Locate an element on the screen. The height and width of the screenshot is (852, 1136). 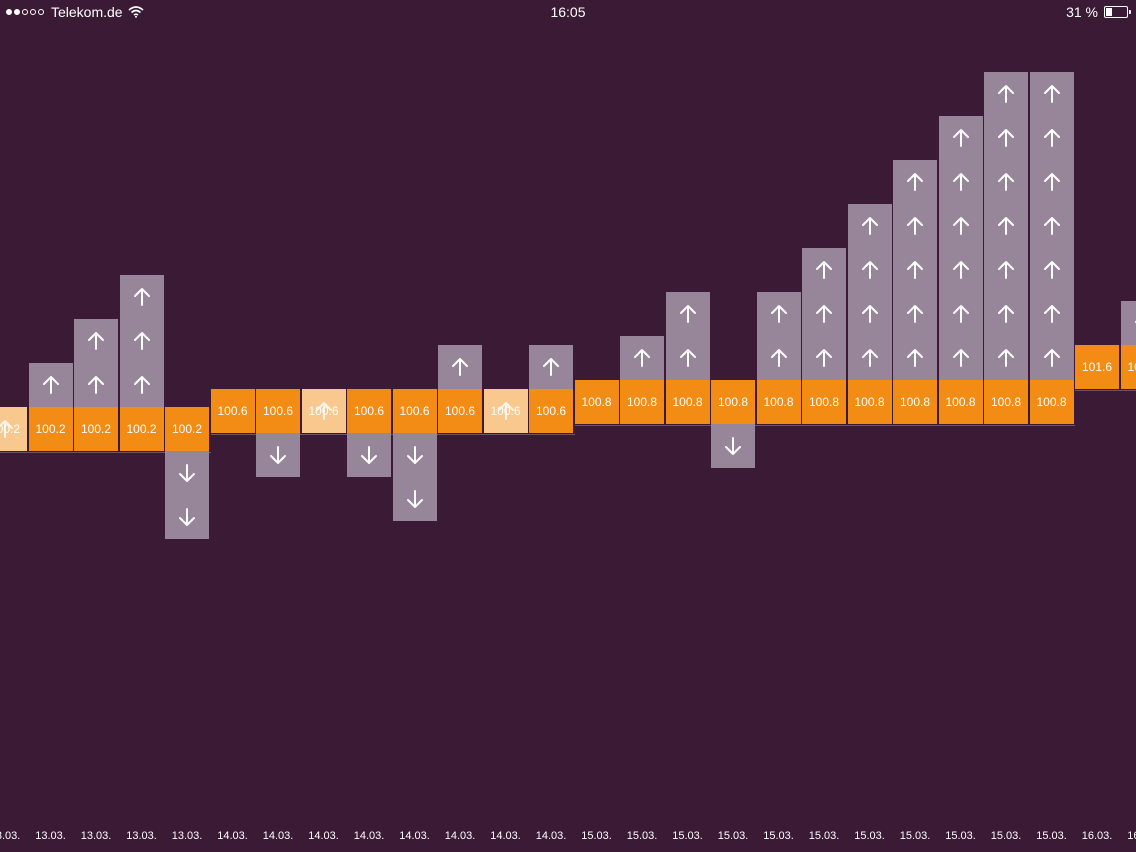
value-label: 100.2 is located at coordinates (187, 429).